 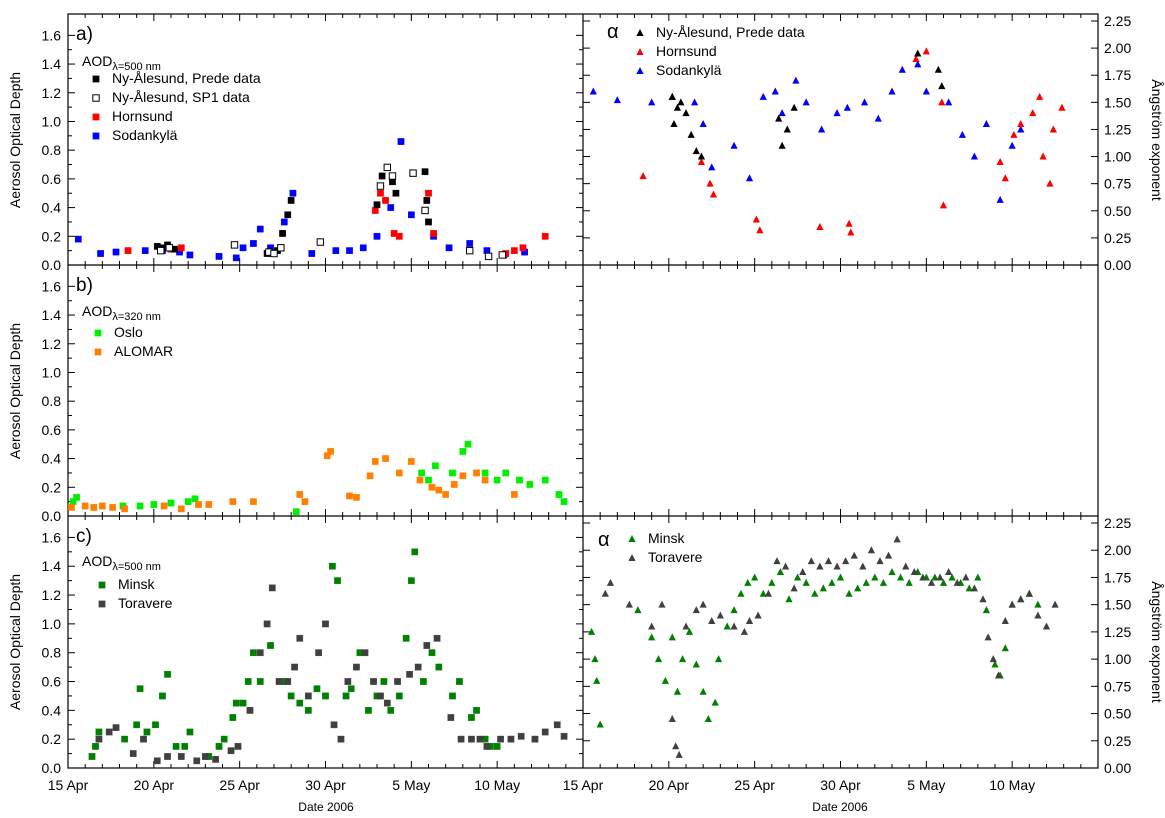 What do you see at coordinates (1117, 714) in the screenshot?
I see `y2-tick-label: 0.50` at bounding box center [1117, 714].